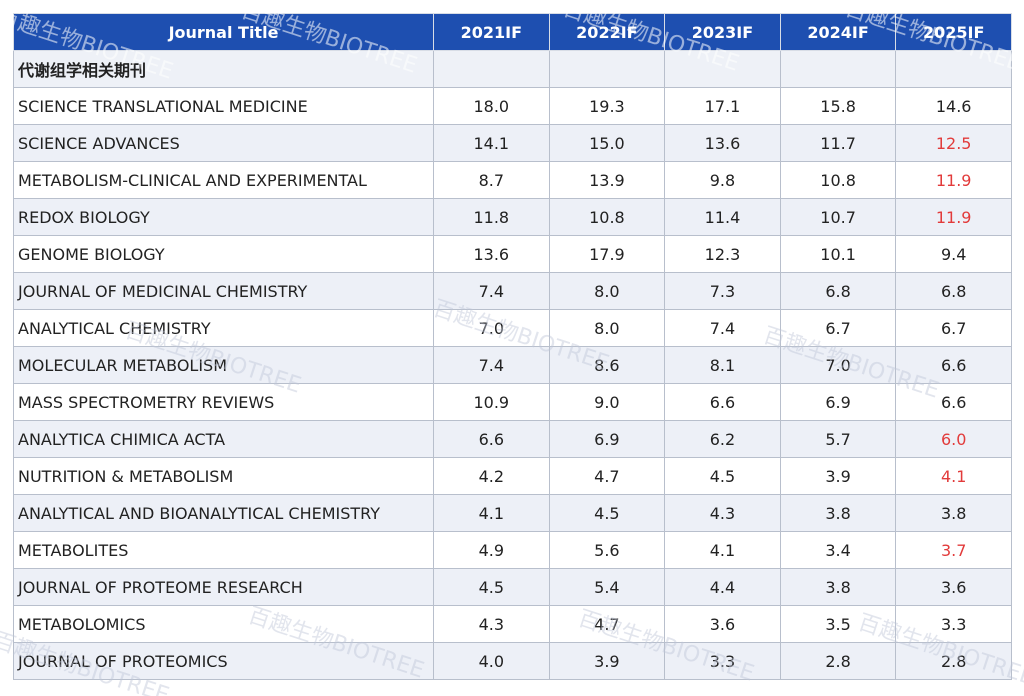  I want to click on if-value-cell: 10.1, so click(838, 254).